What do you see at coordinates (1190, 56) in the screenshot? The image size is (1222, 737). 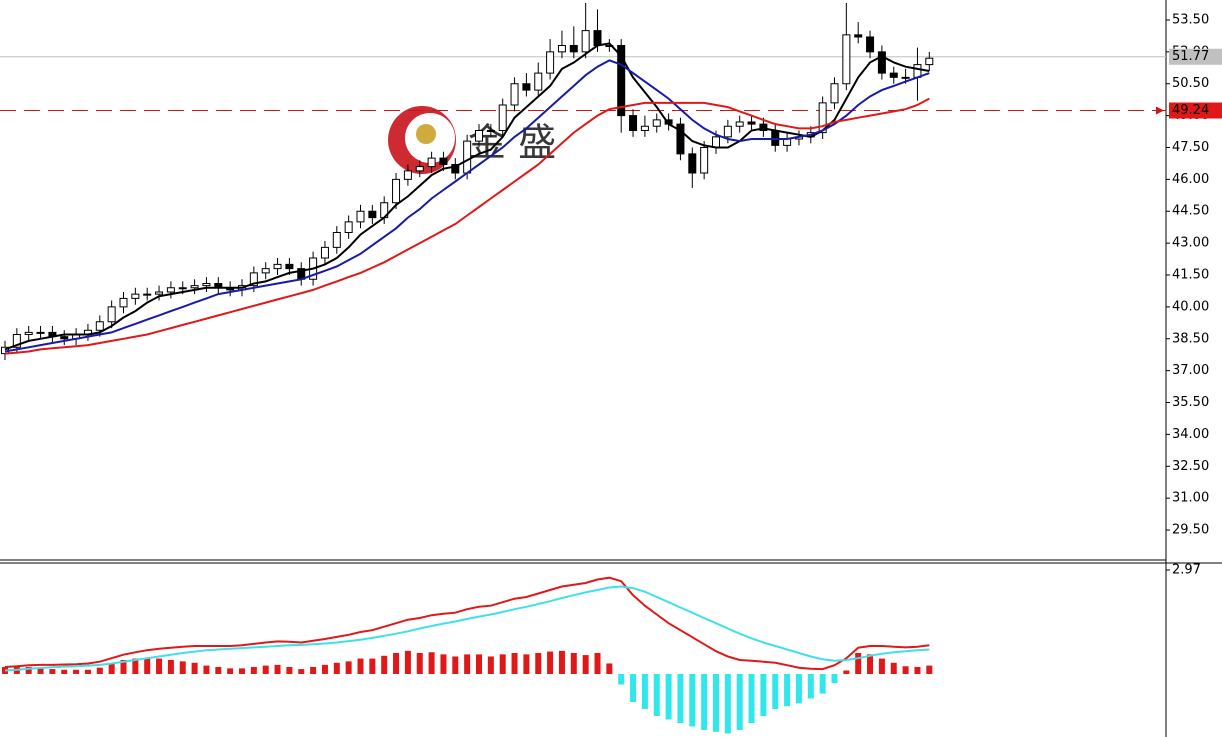 I see `last-price-label: 51.77` at bounding box center [1190, 56].